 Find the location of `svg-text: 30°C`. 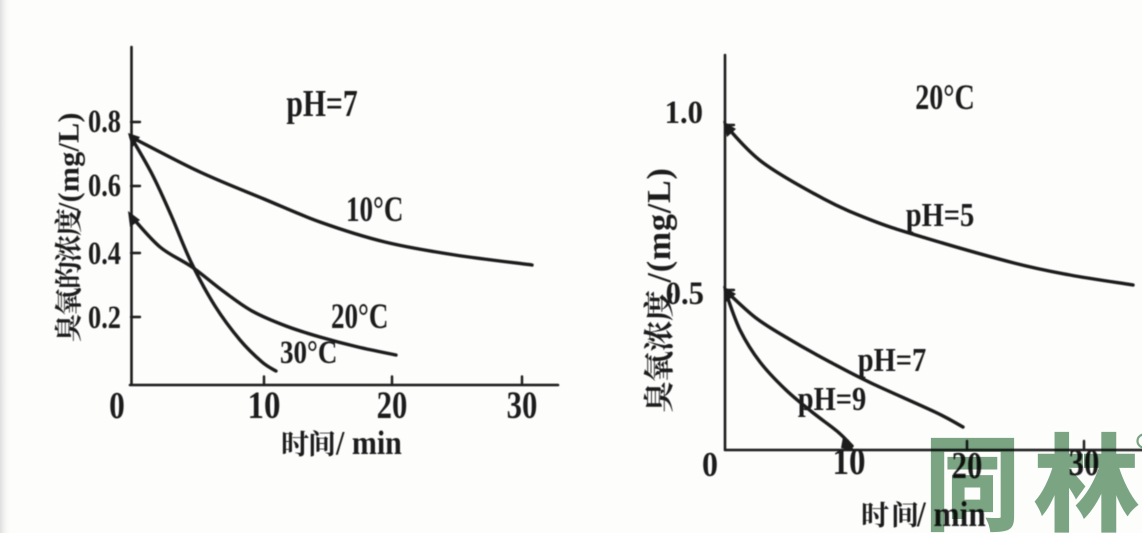

svg-text: 30°C is located at coordinates (308, 351).